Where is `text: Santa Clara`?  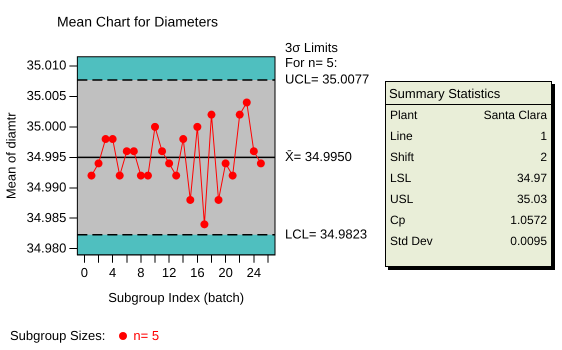
text: Santa Clara is located at coordinates (515, 115).